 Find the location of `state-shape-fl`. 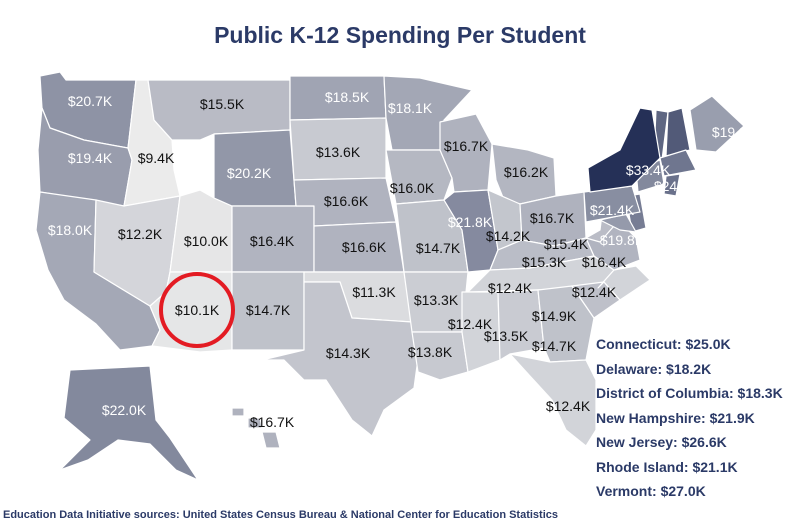

state-shape-fl is located at coordinates (553, 400).